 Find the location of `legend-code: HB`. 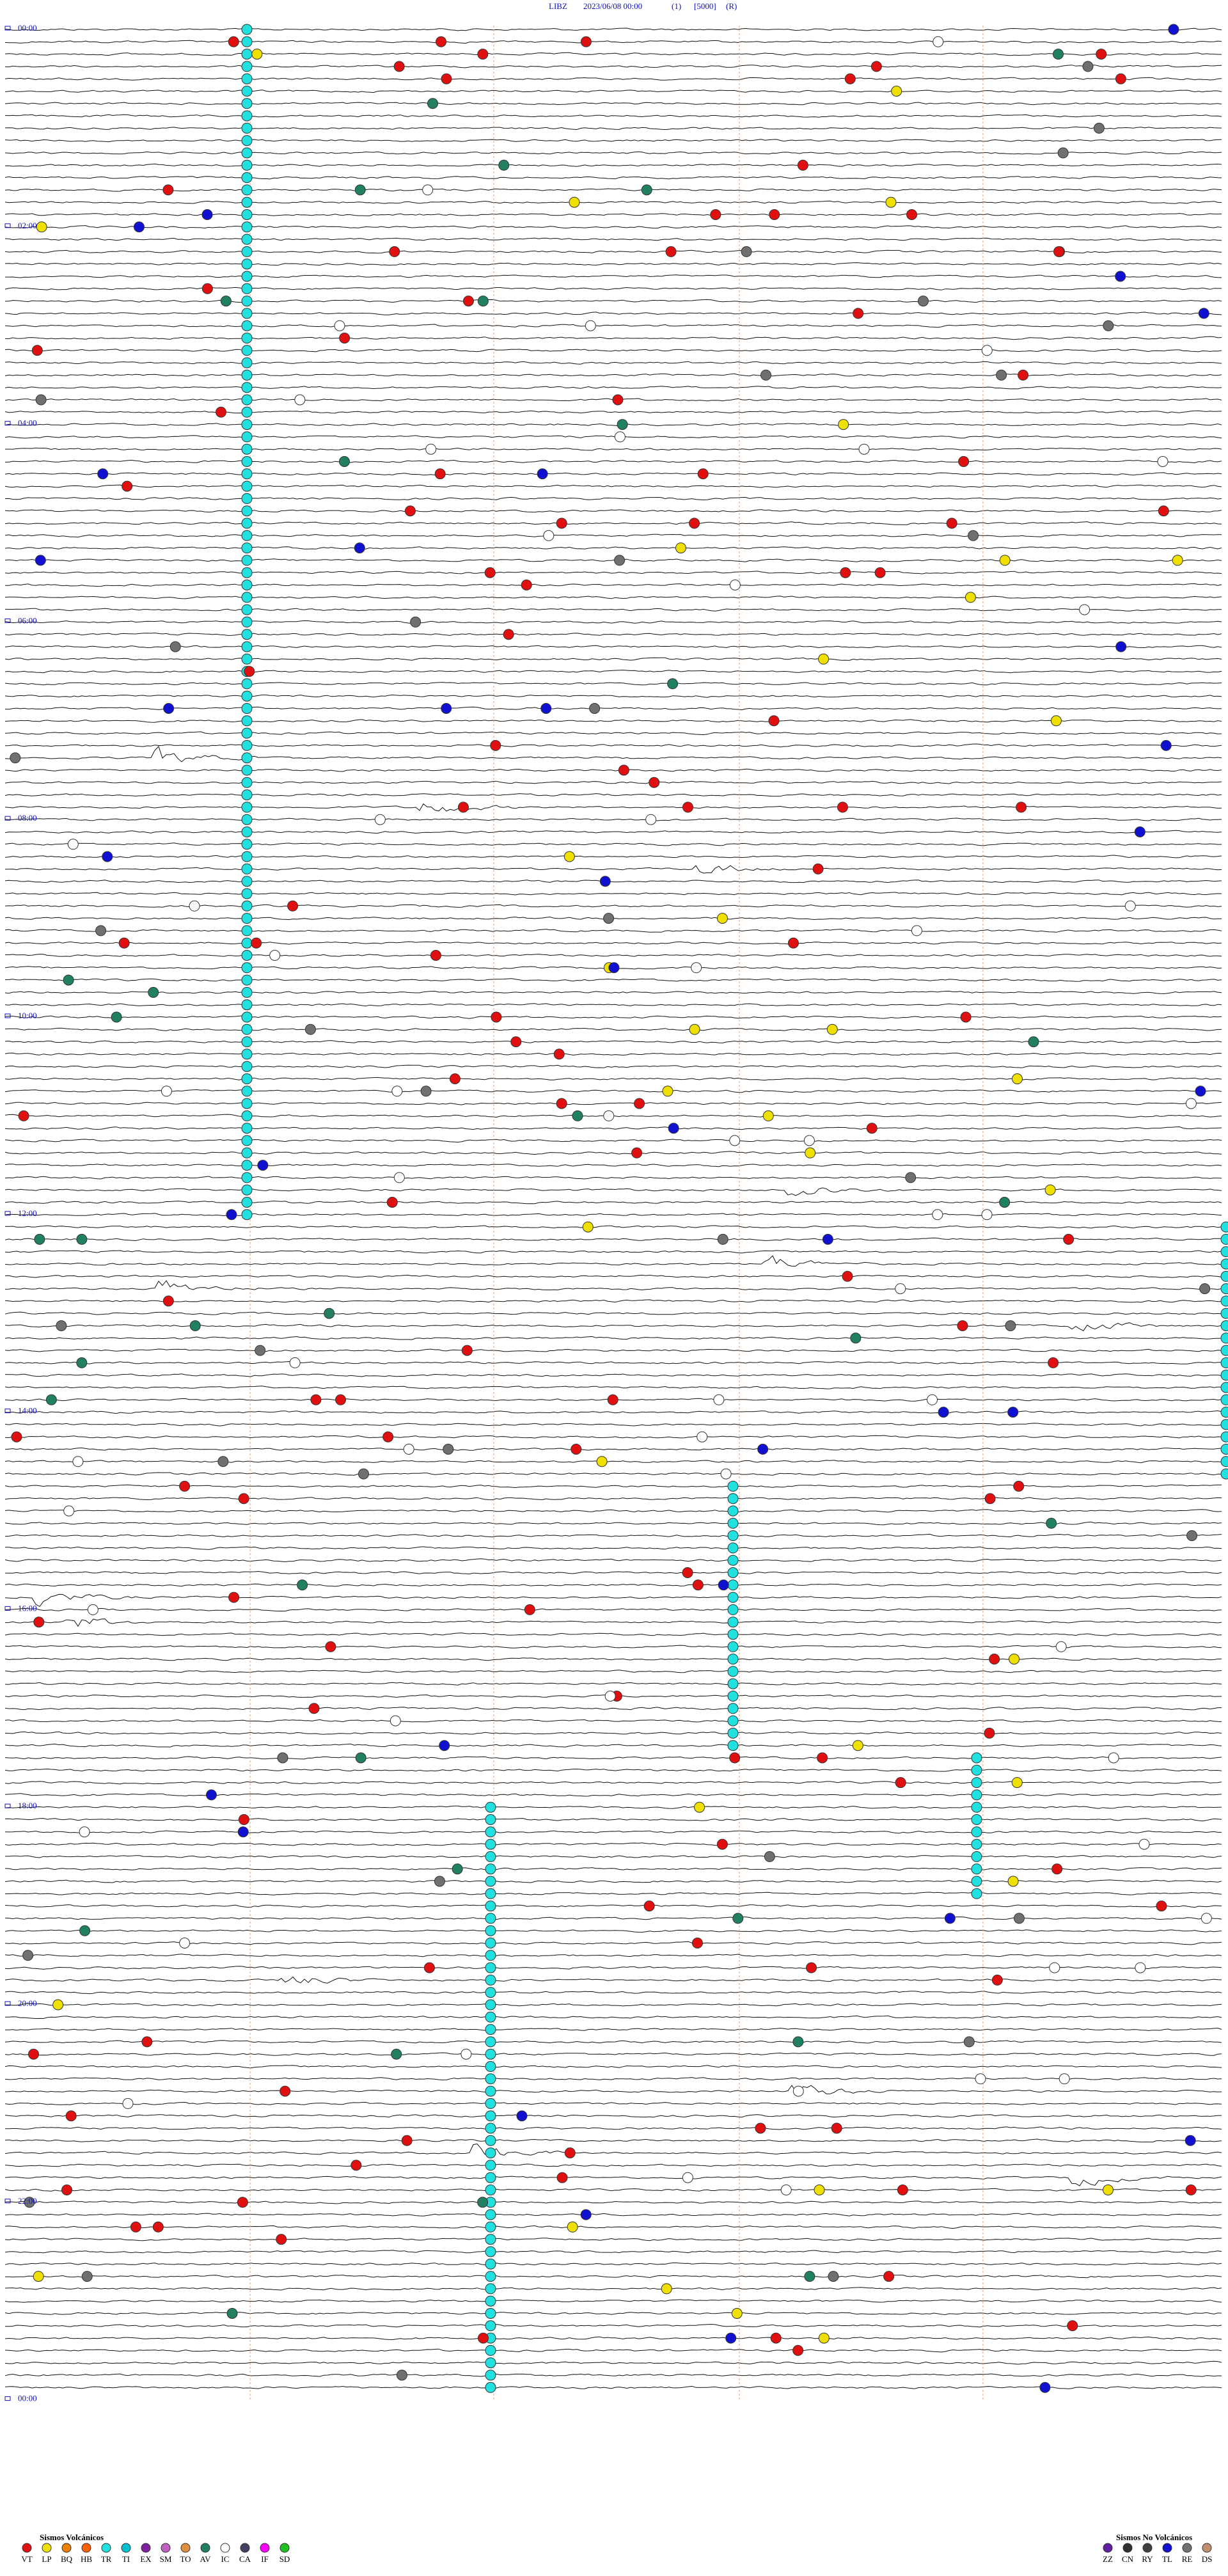

legend-code: HB is located at coordinates (86, 2559).